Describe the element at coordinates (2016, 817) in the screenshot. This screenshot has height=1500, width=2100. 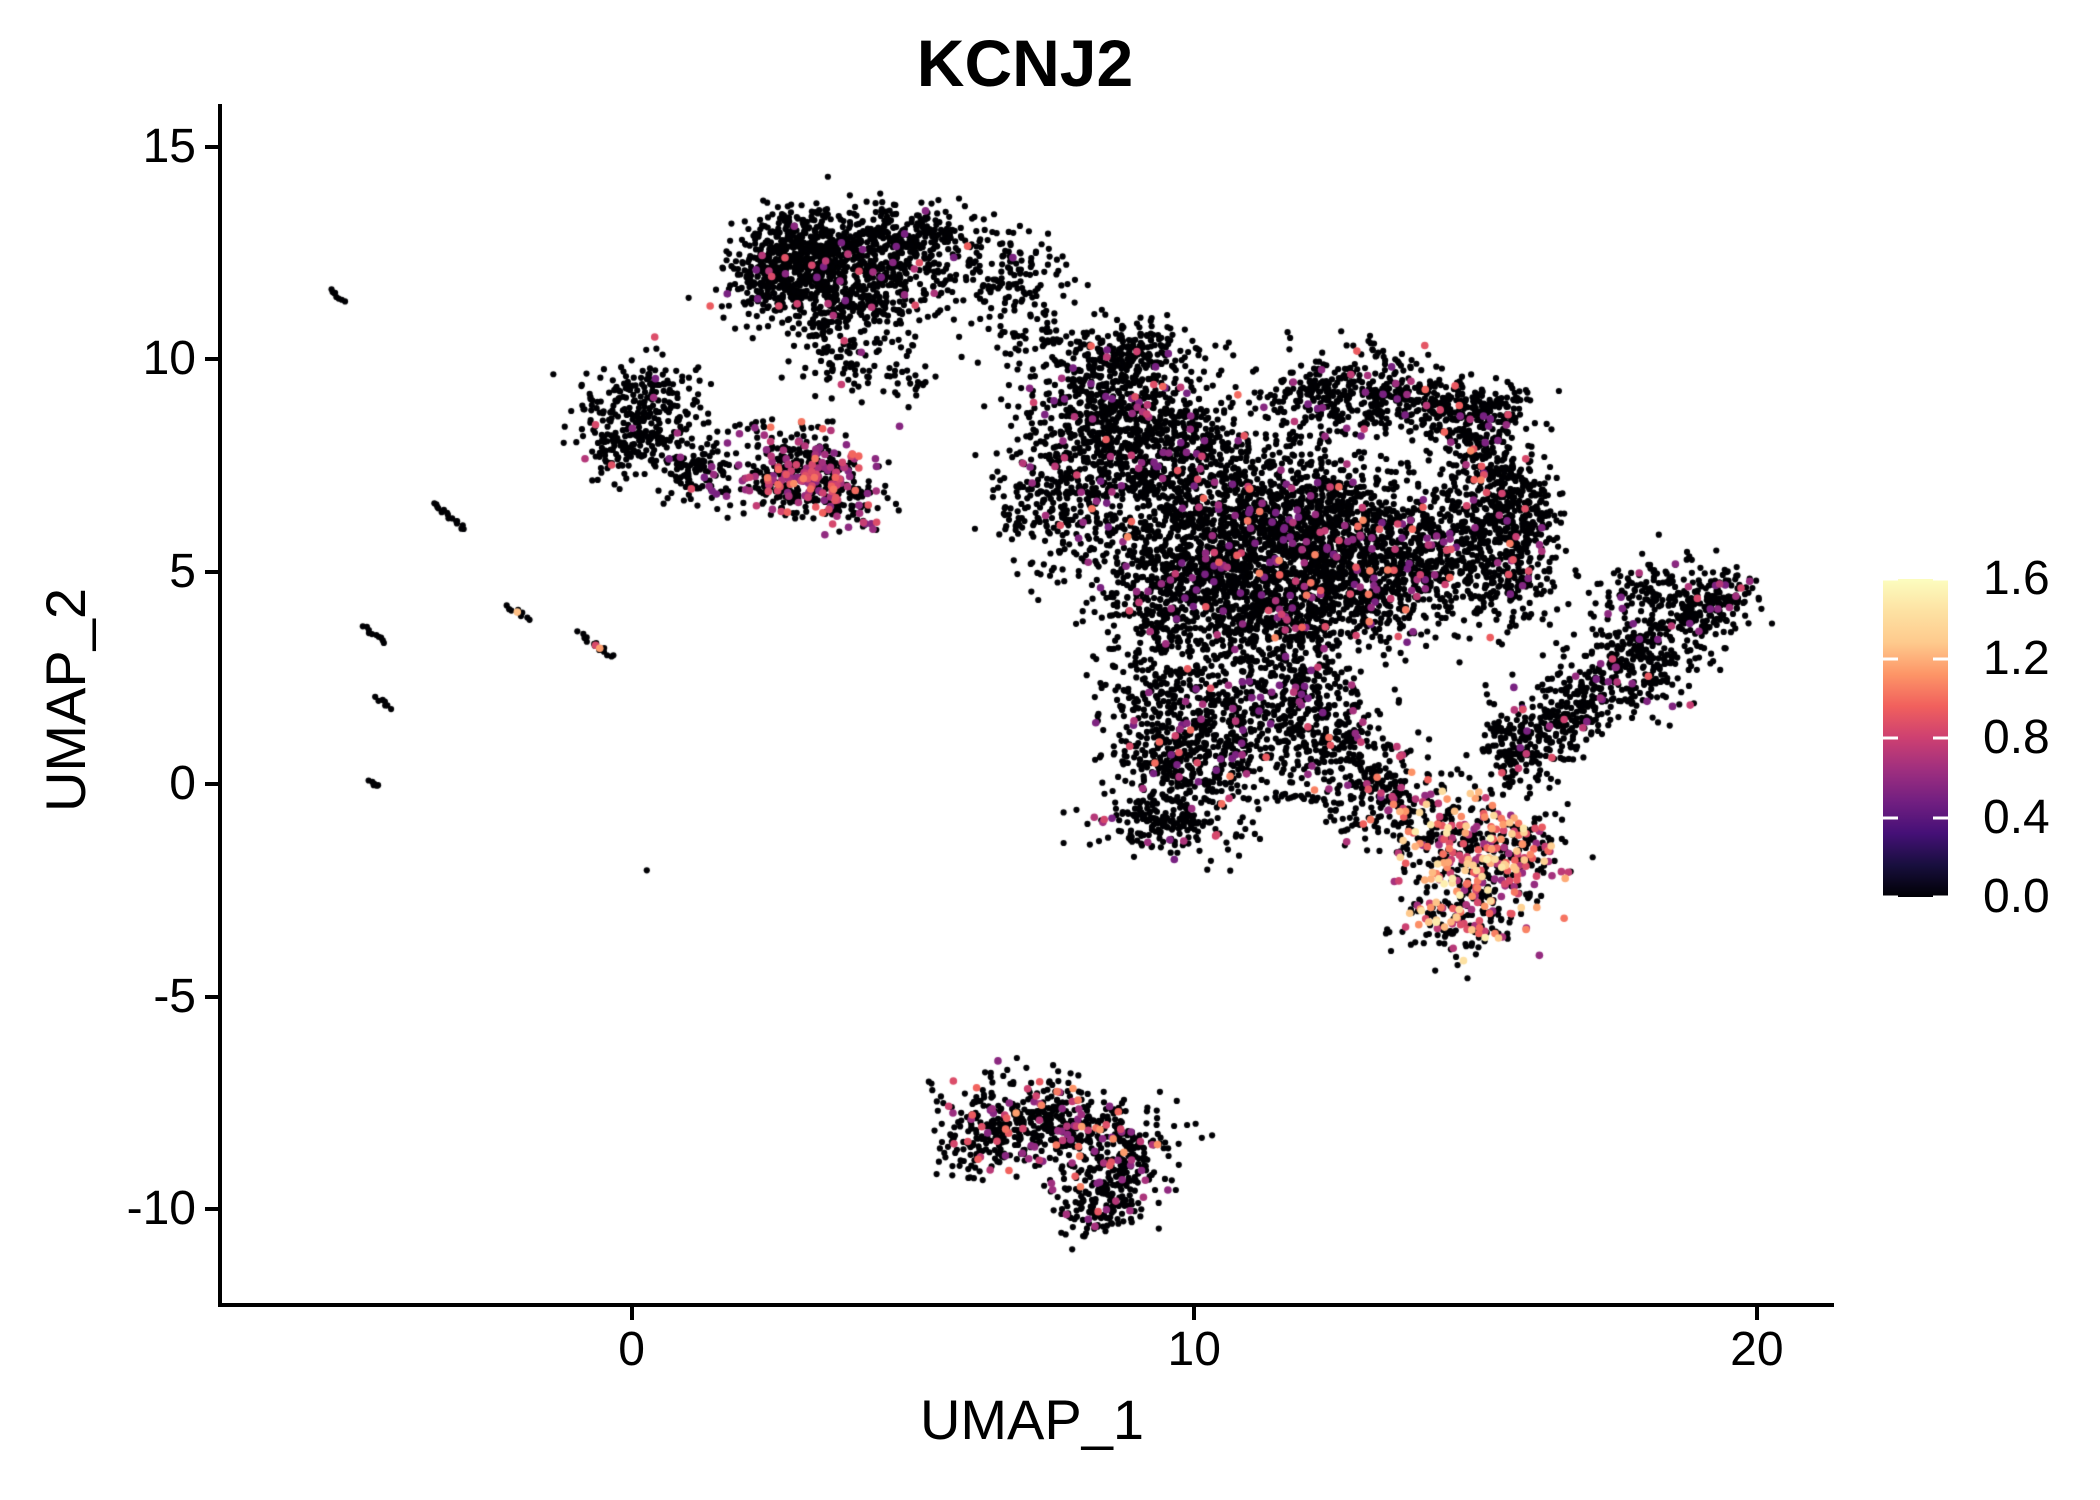
I see `colorbar-tick-label: 0.4` at that location.